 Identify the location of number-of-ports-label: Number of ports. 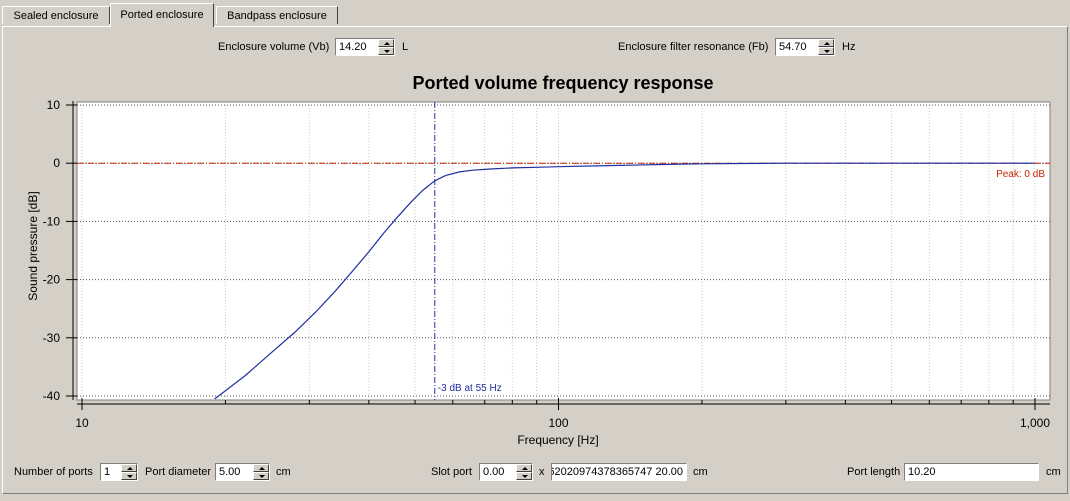
(53, 472).